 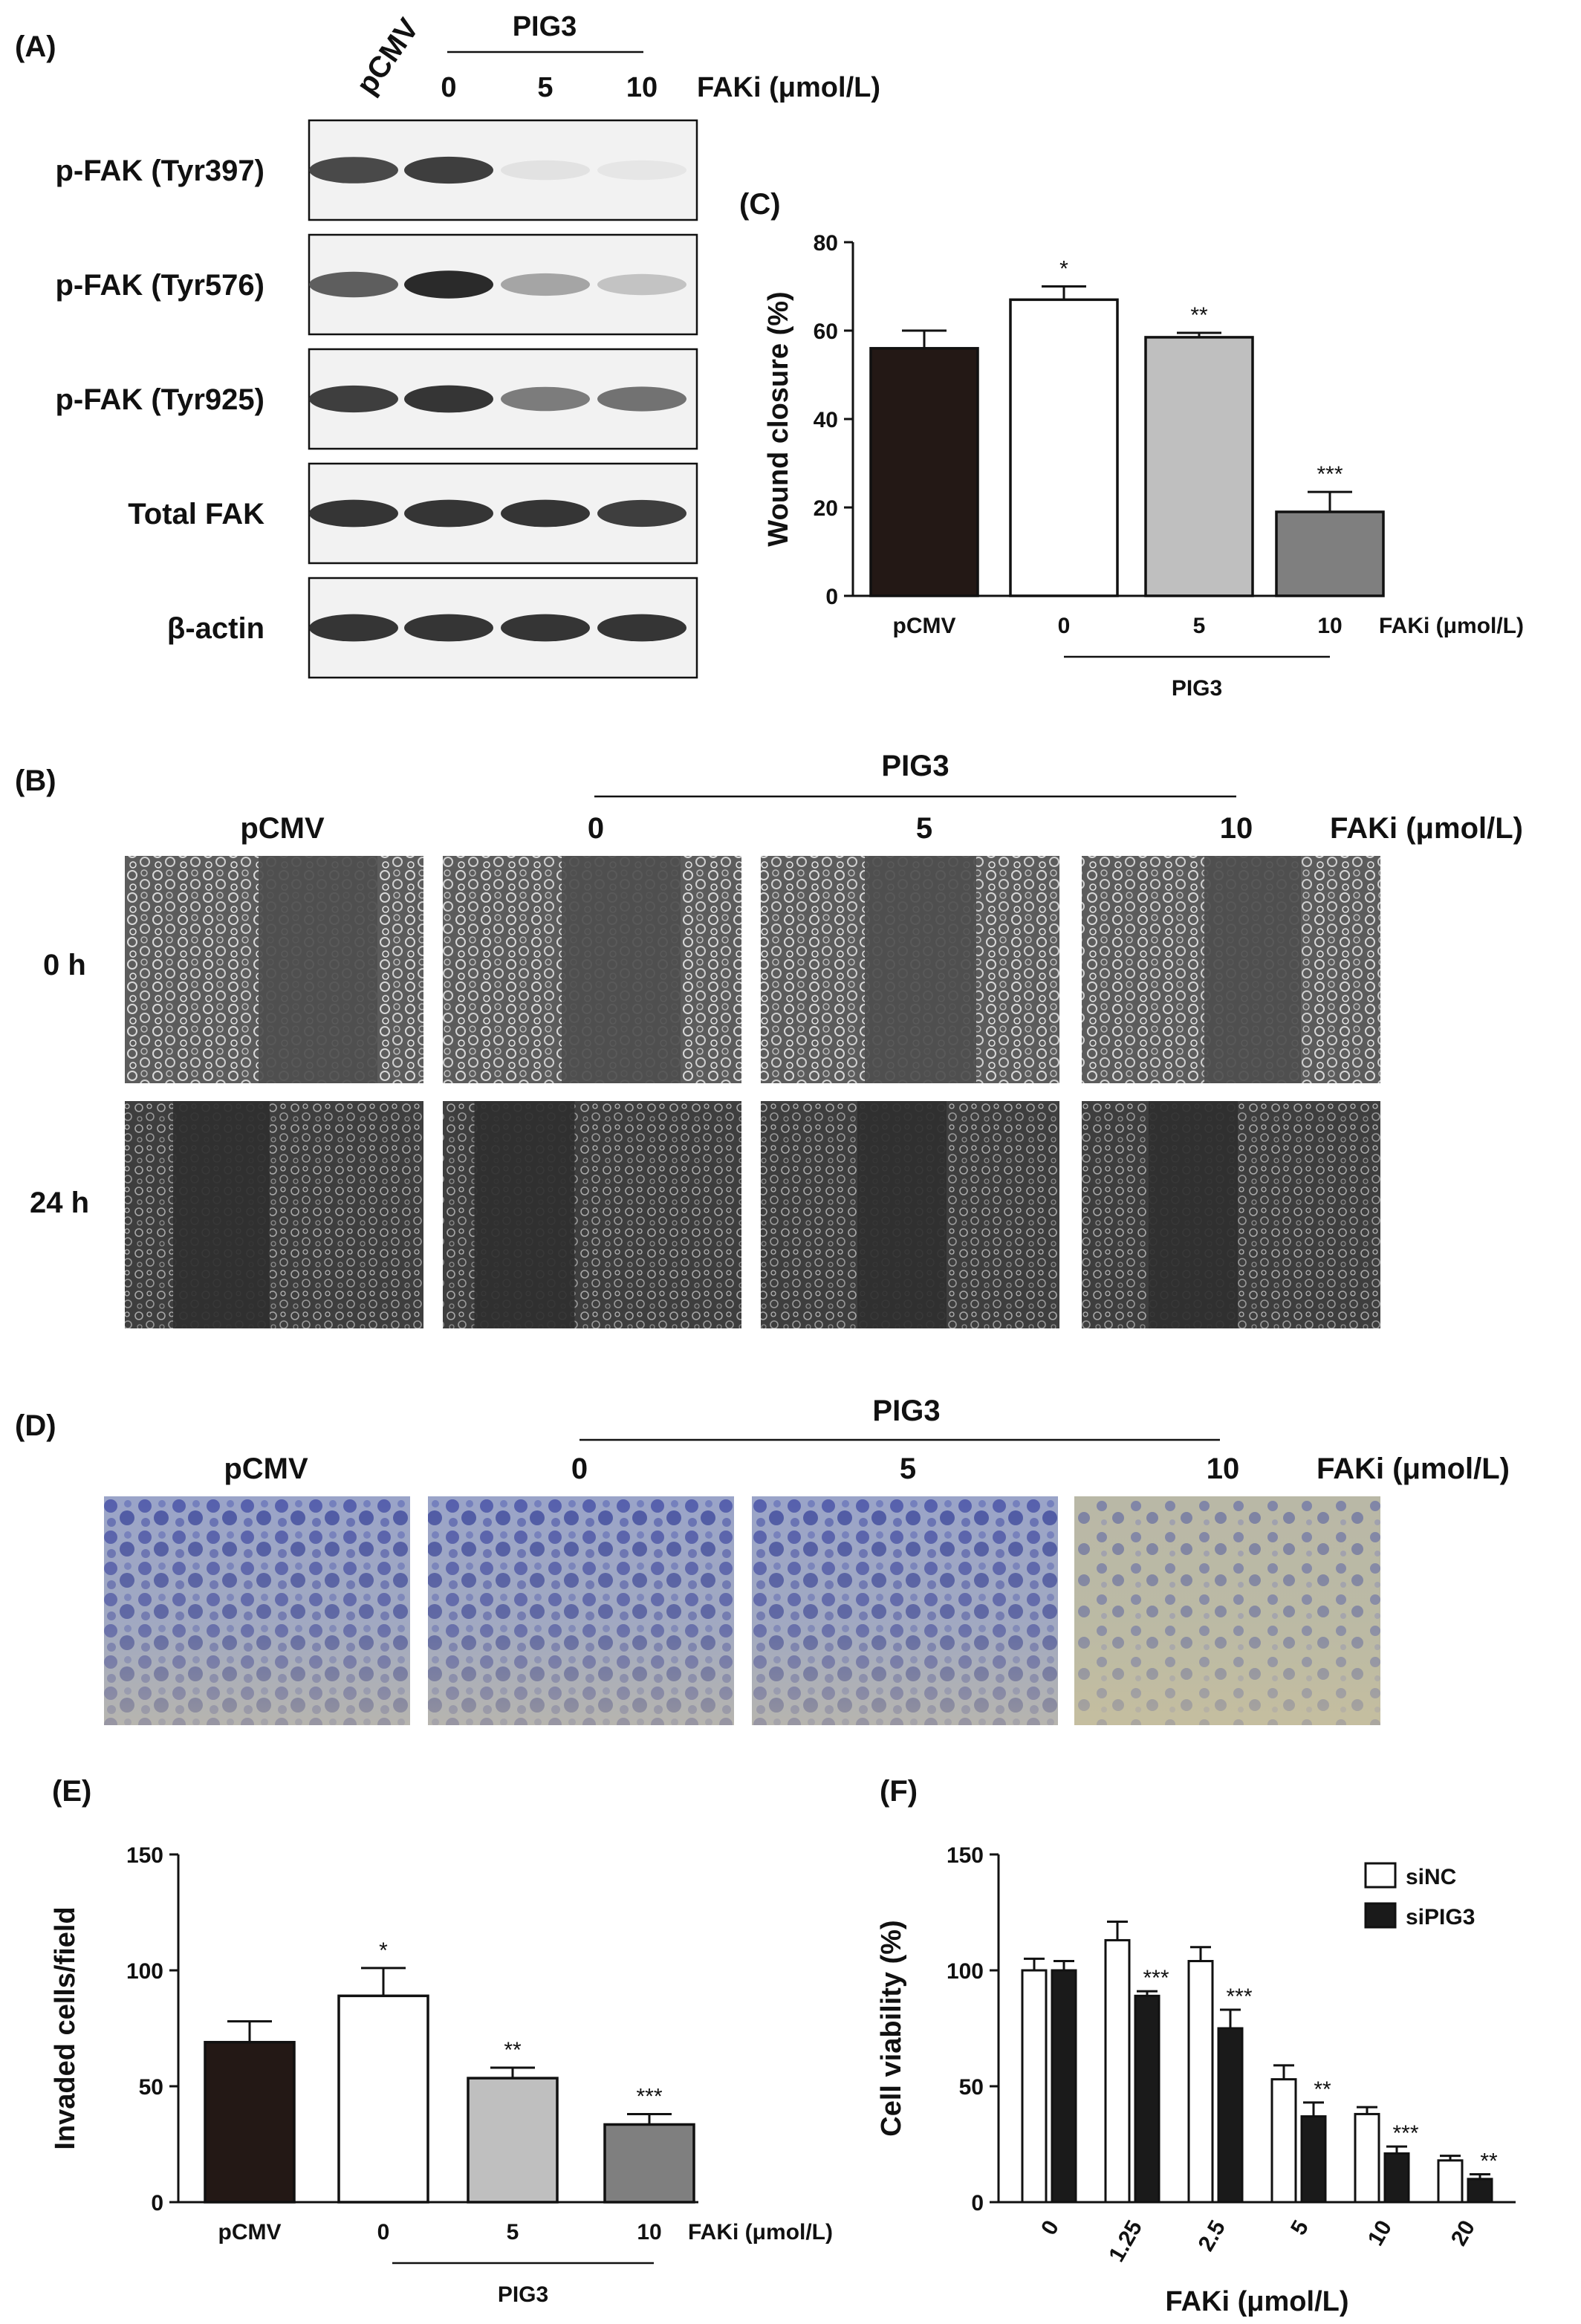 I want to click on y-tick-label: 40, so click(x=826, y=420).